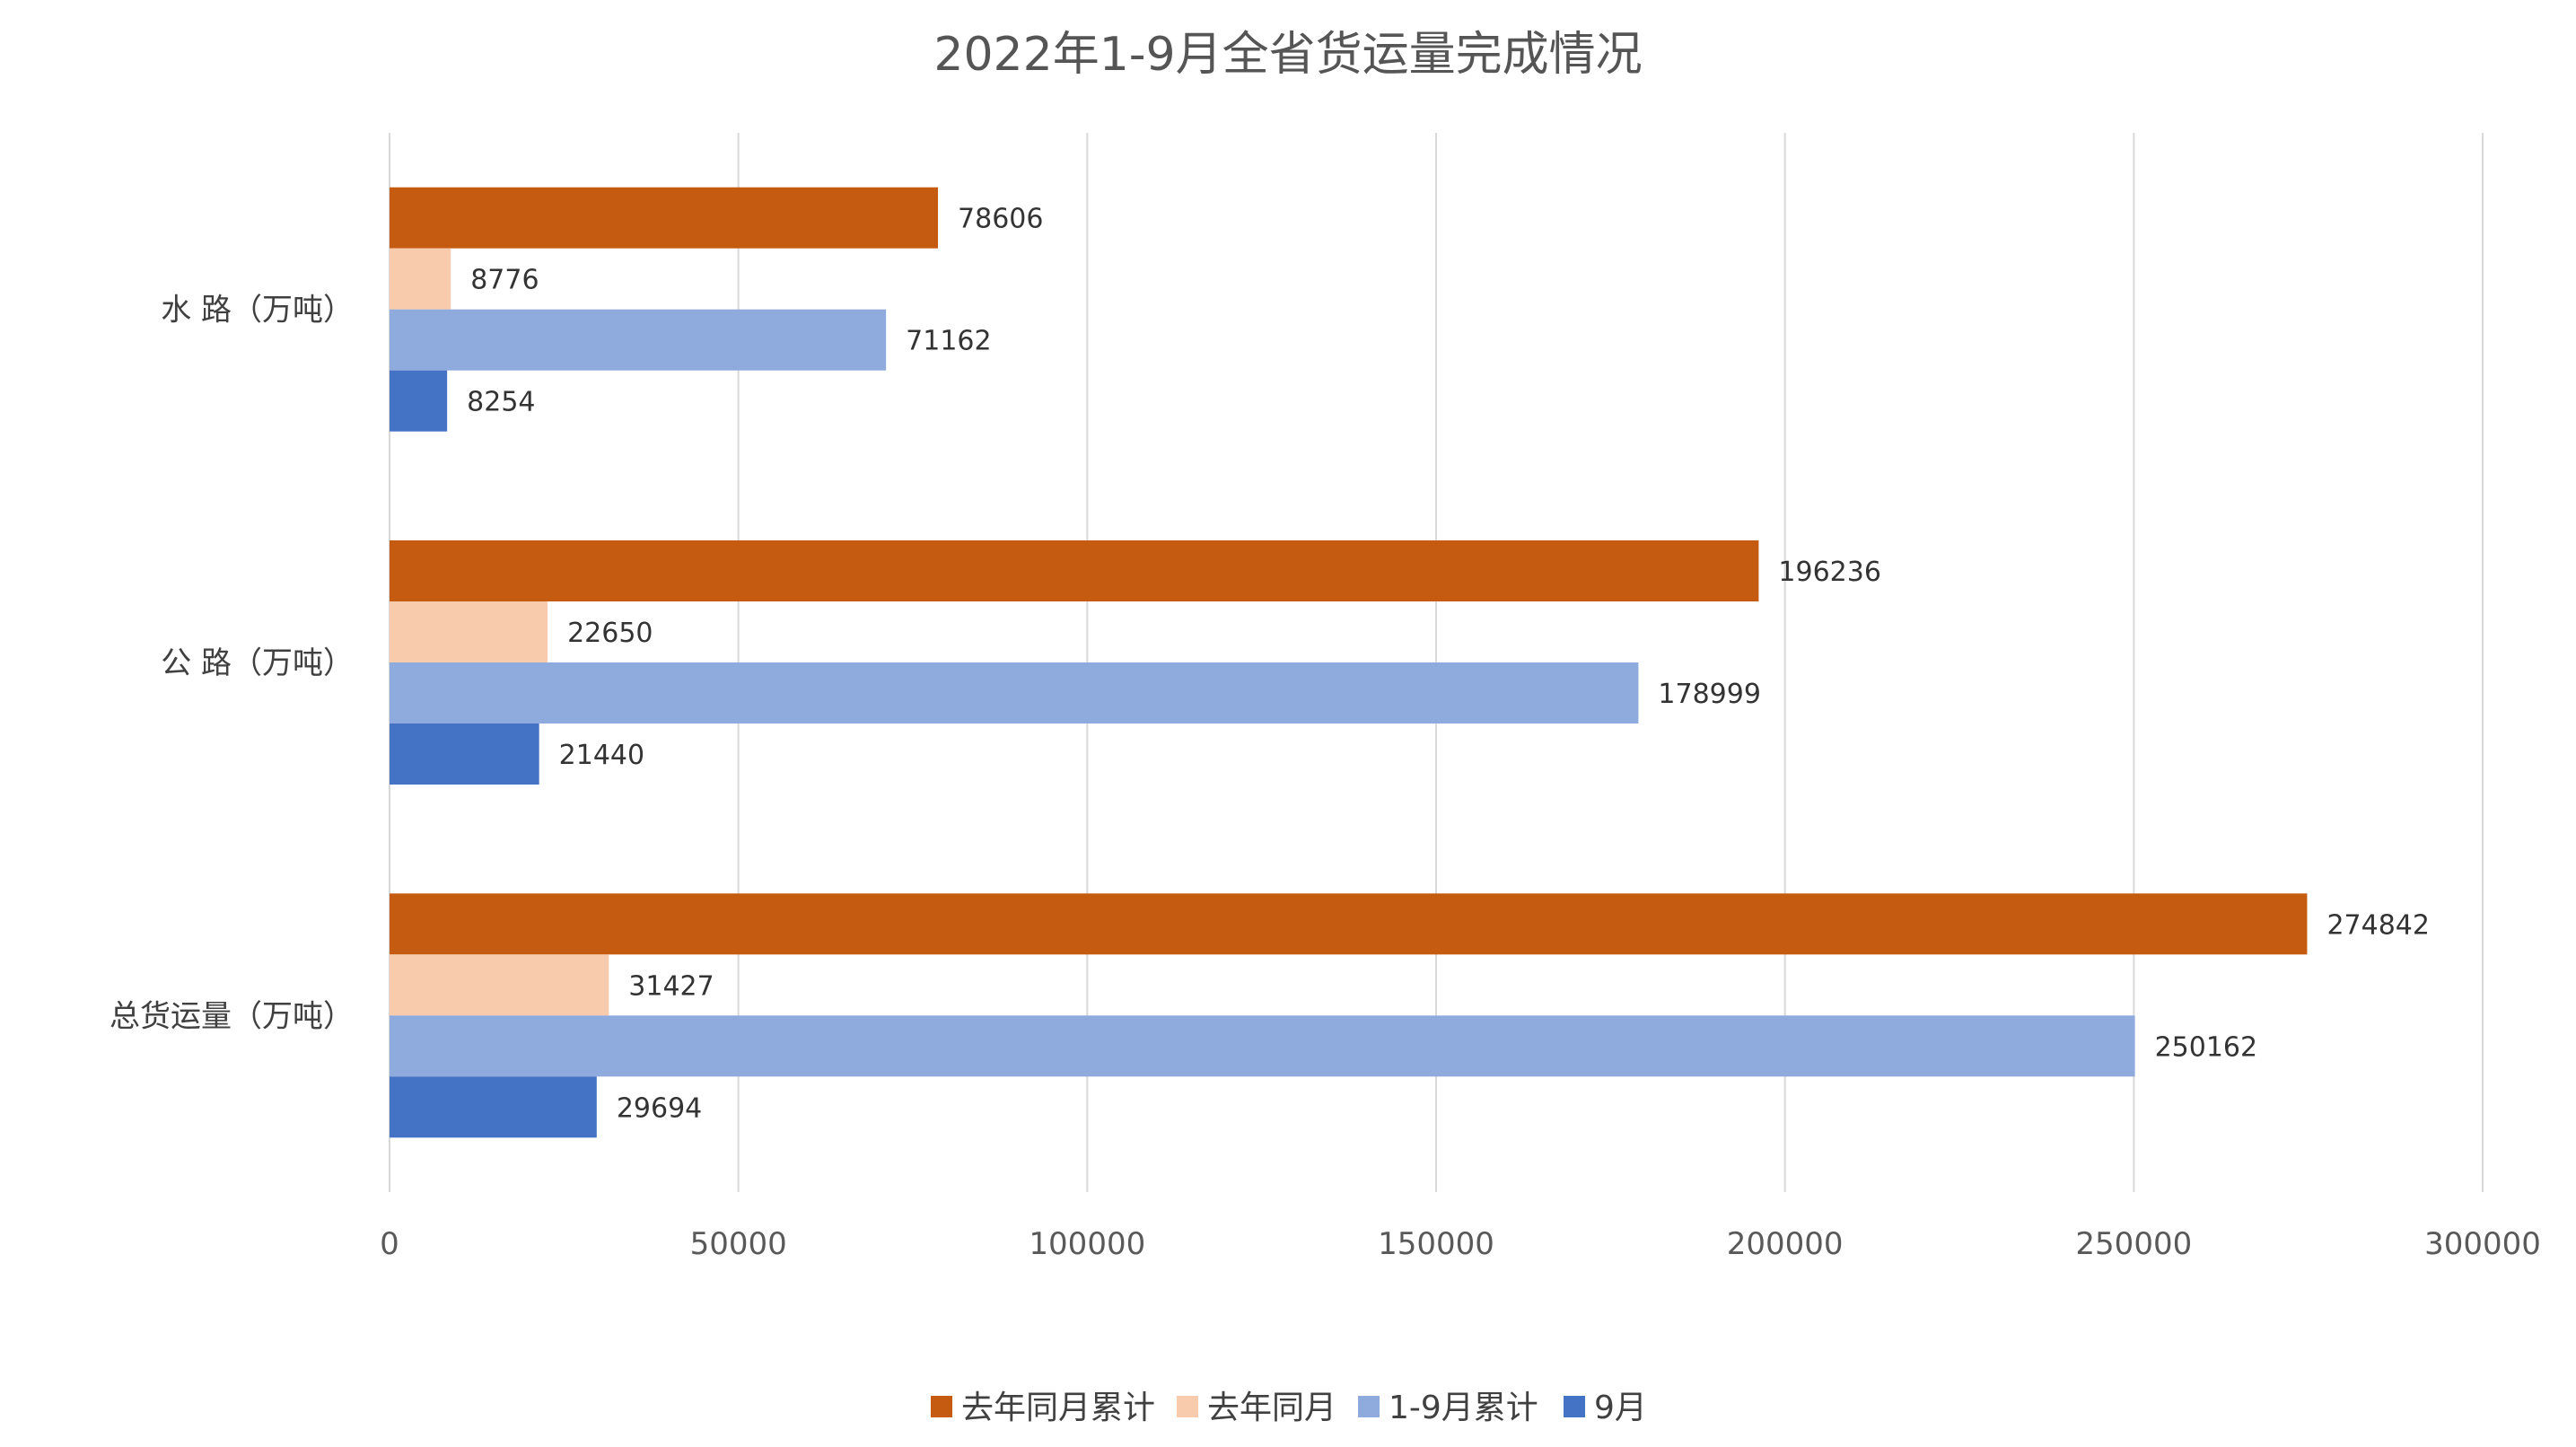 This screenshot has width=2576, height=1447. What do you see at coordinates (1436, 1244) in the screenshot?
I see `x-tick-label: 150000` at bounding box center [1436, 1244].